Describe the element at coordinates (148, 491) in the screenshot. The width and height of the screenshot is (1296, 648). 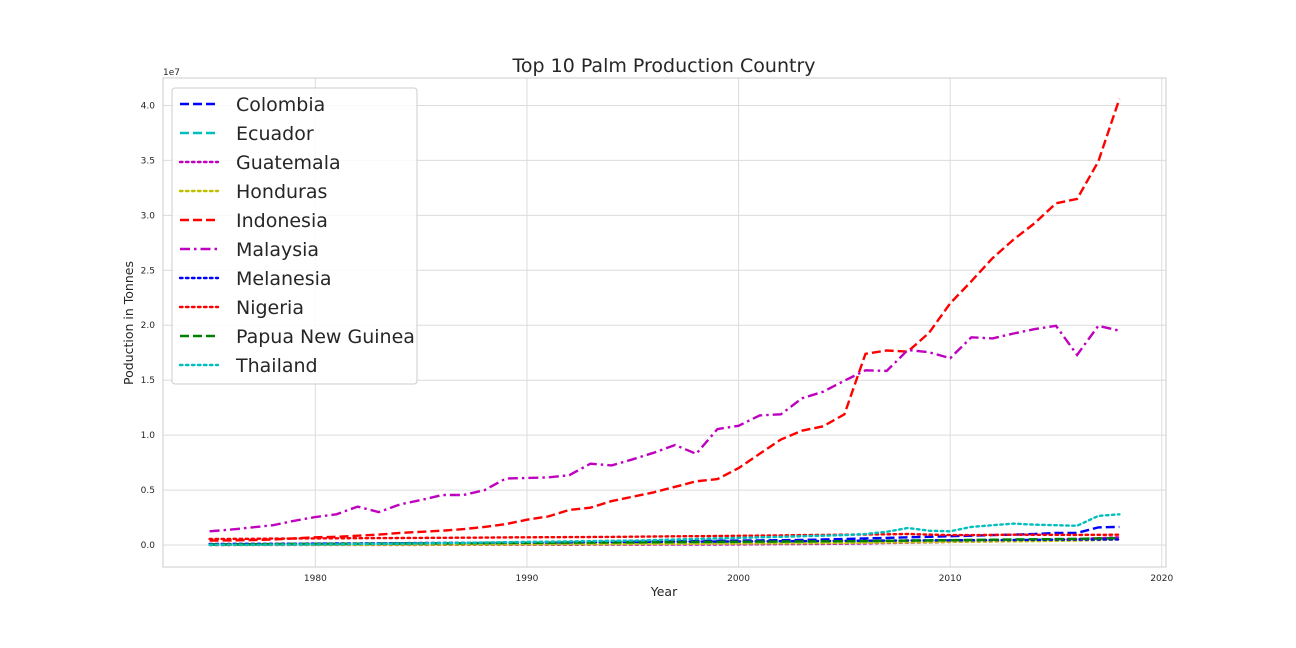
I see `y-tick-label: 0.5` at that location.